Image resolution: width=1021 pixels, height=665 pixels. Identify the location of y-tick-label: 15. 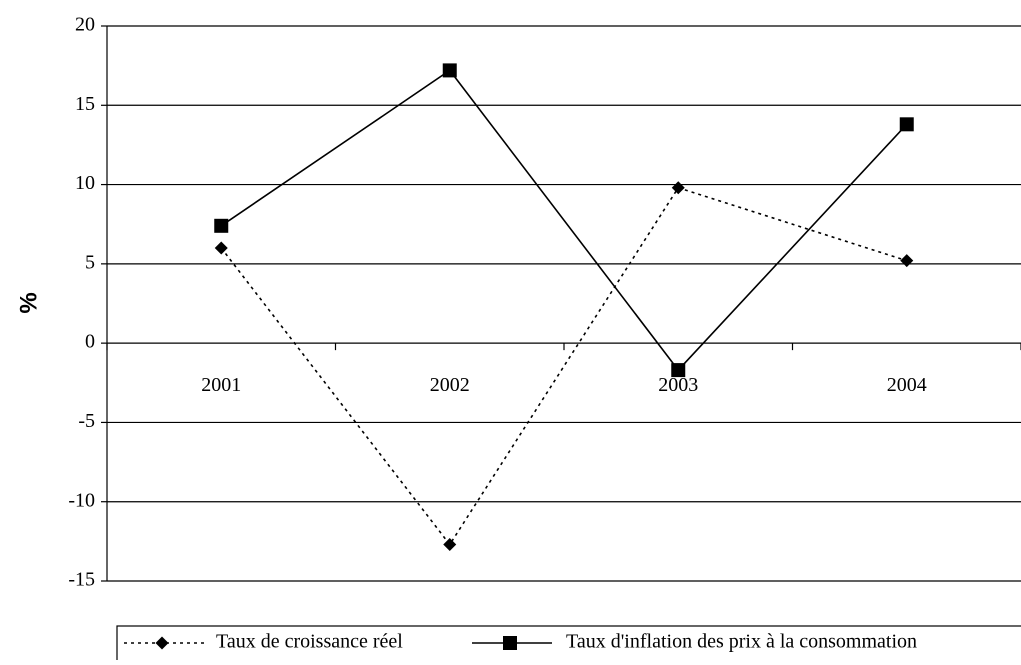
(85, 104).